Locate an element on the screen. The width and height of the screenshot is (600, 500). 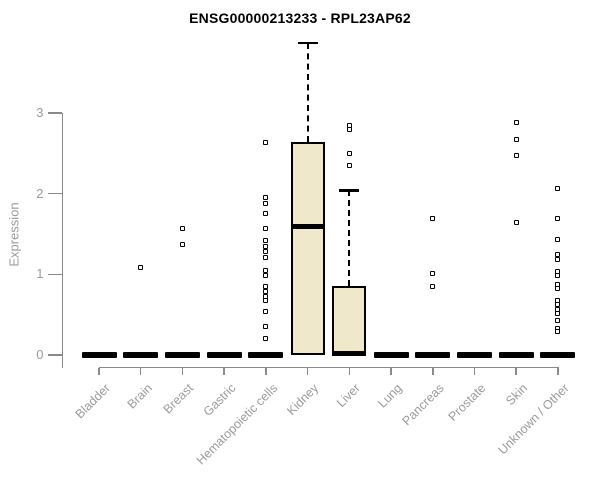
x-tick-label: Skin is located at coordinates (517, 394).